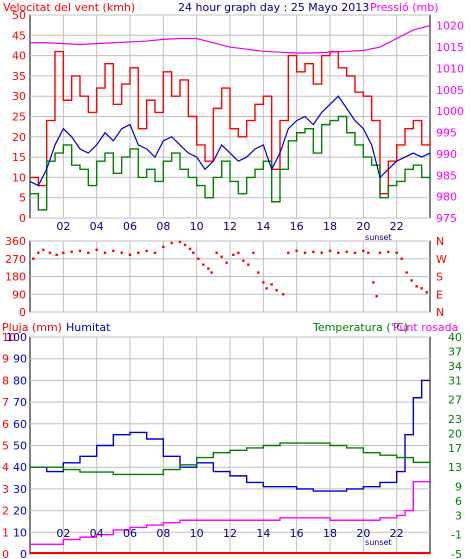 The height and width of the screenshot is (559, 470). Describe the element at coordinates (5, 402) in the screenshot. I see `rain-tick-label: 7` at that location.